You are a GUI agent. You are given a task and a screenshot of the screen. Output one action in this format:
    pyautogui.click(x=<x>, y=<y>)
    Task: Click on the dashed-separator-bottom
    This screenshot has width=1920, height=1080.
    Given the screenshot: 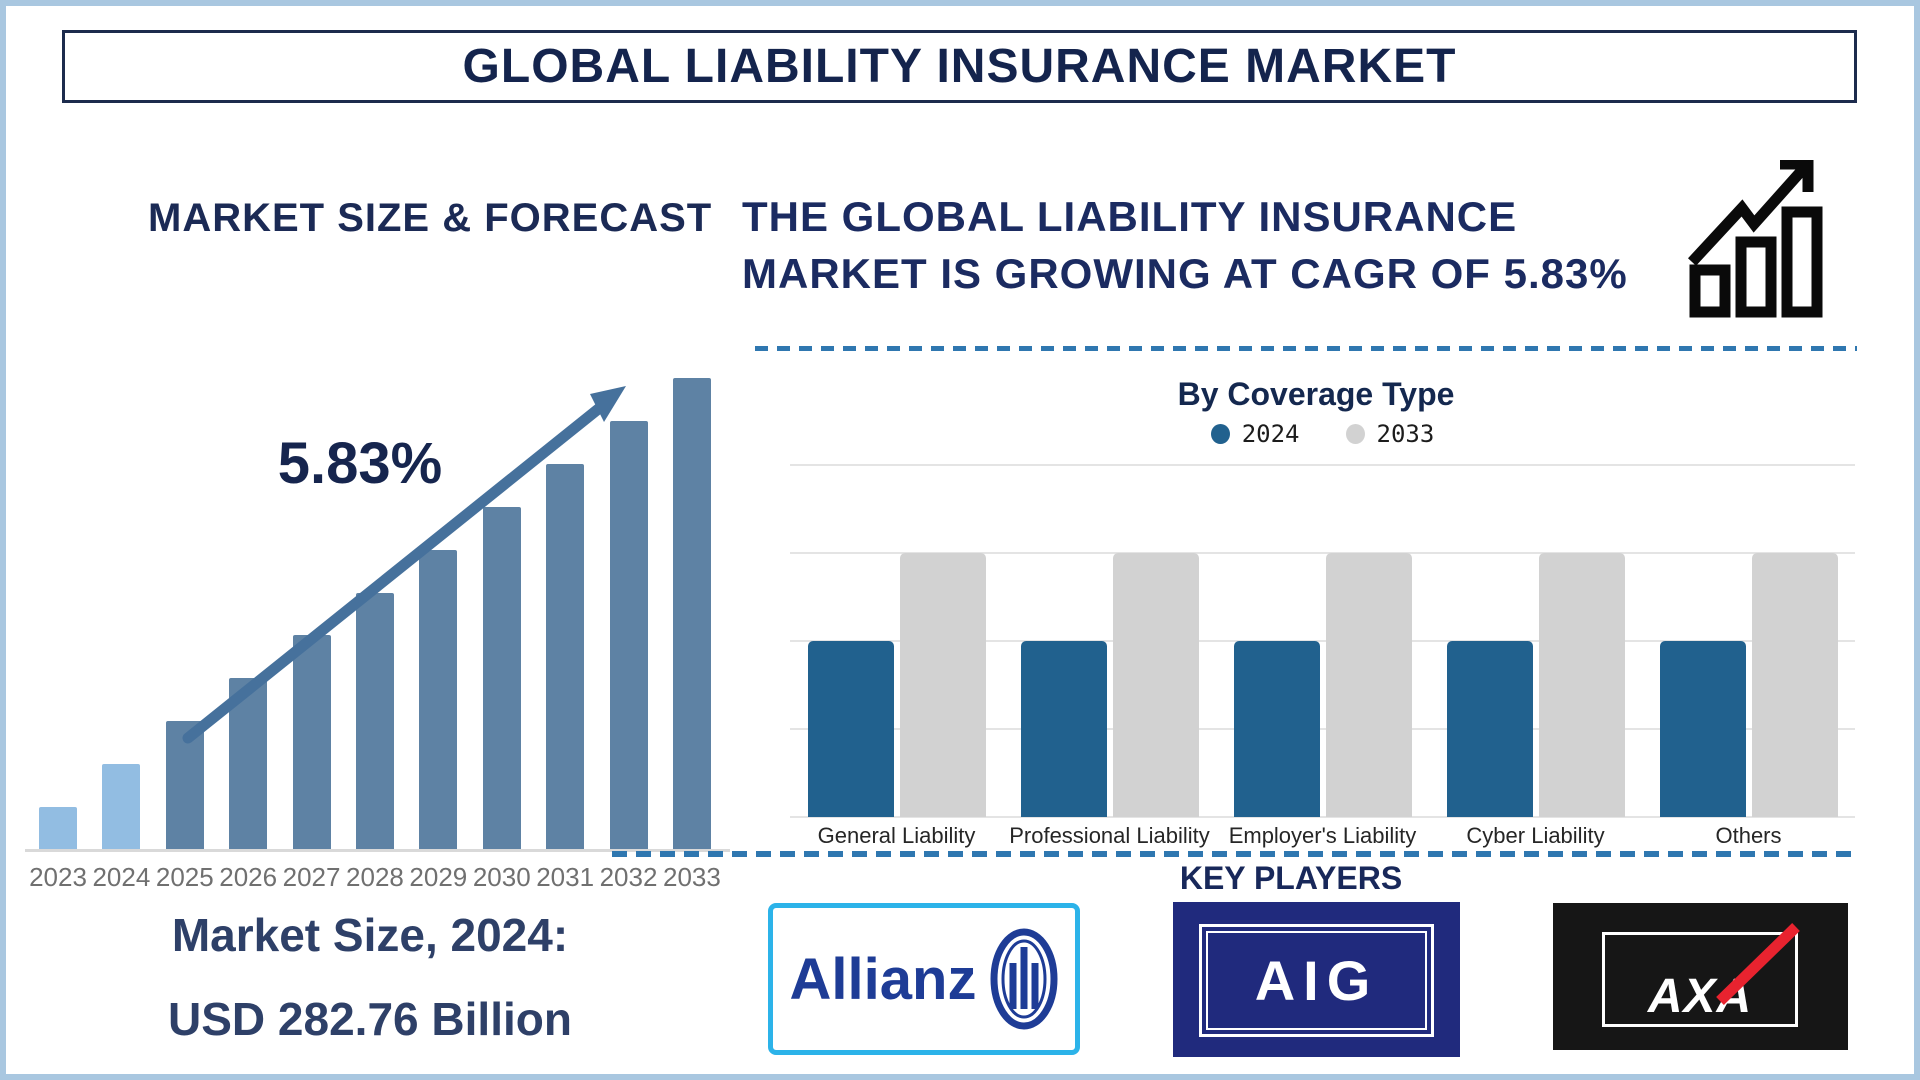 What is the action you would take?
    pyautogui.click(x=1234, y=854)
    